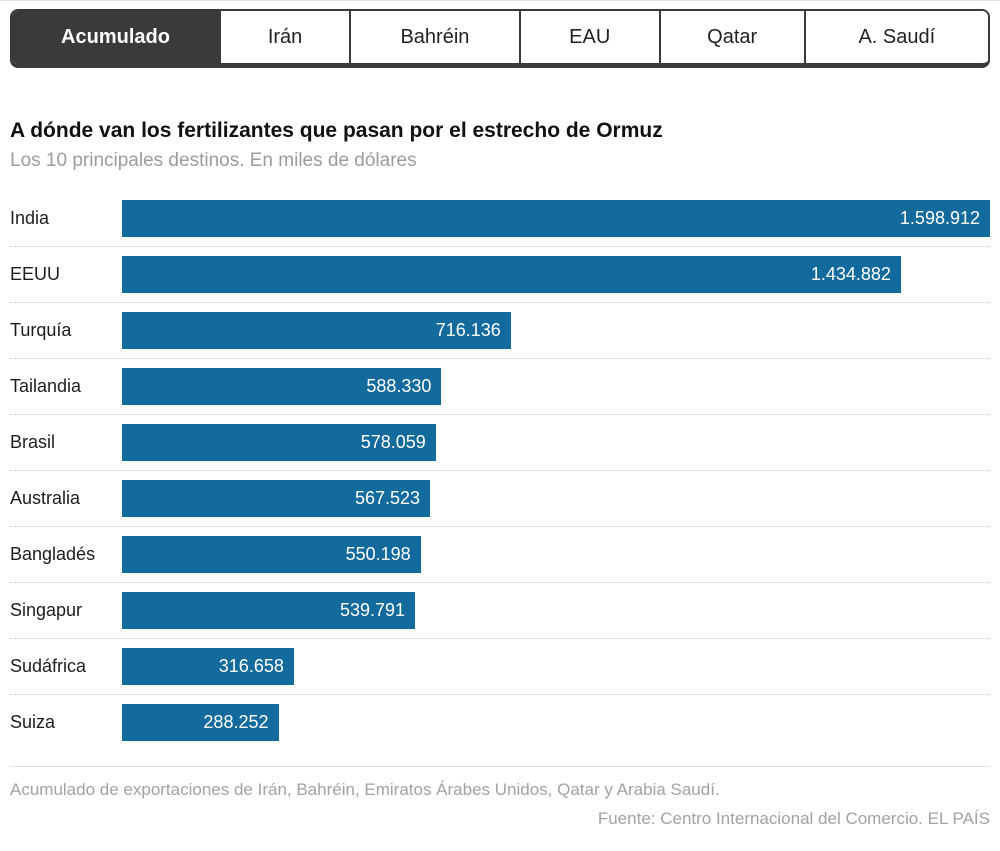 The height and width of the screenshot is (851, 1000). What do you see at coordinates (271, 554) in the screenshot?
I see `bar: 550.198` at bounding box center [271, 554].